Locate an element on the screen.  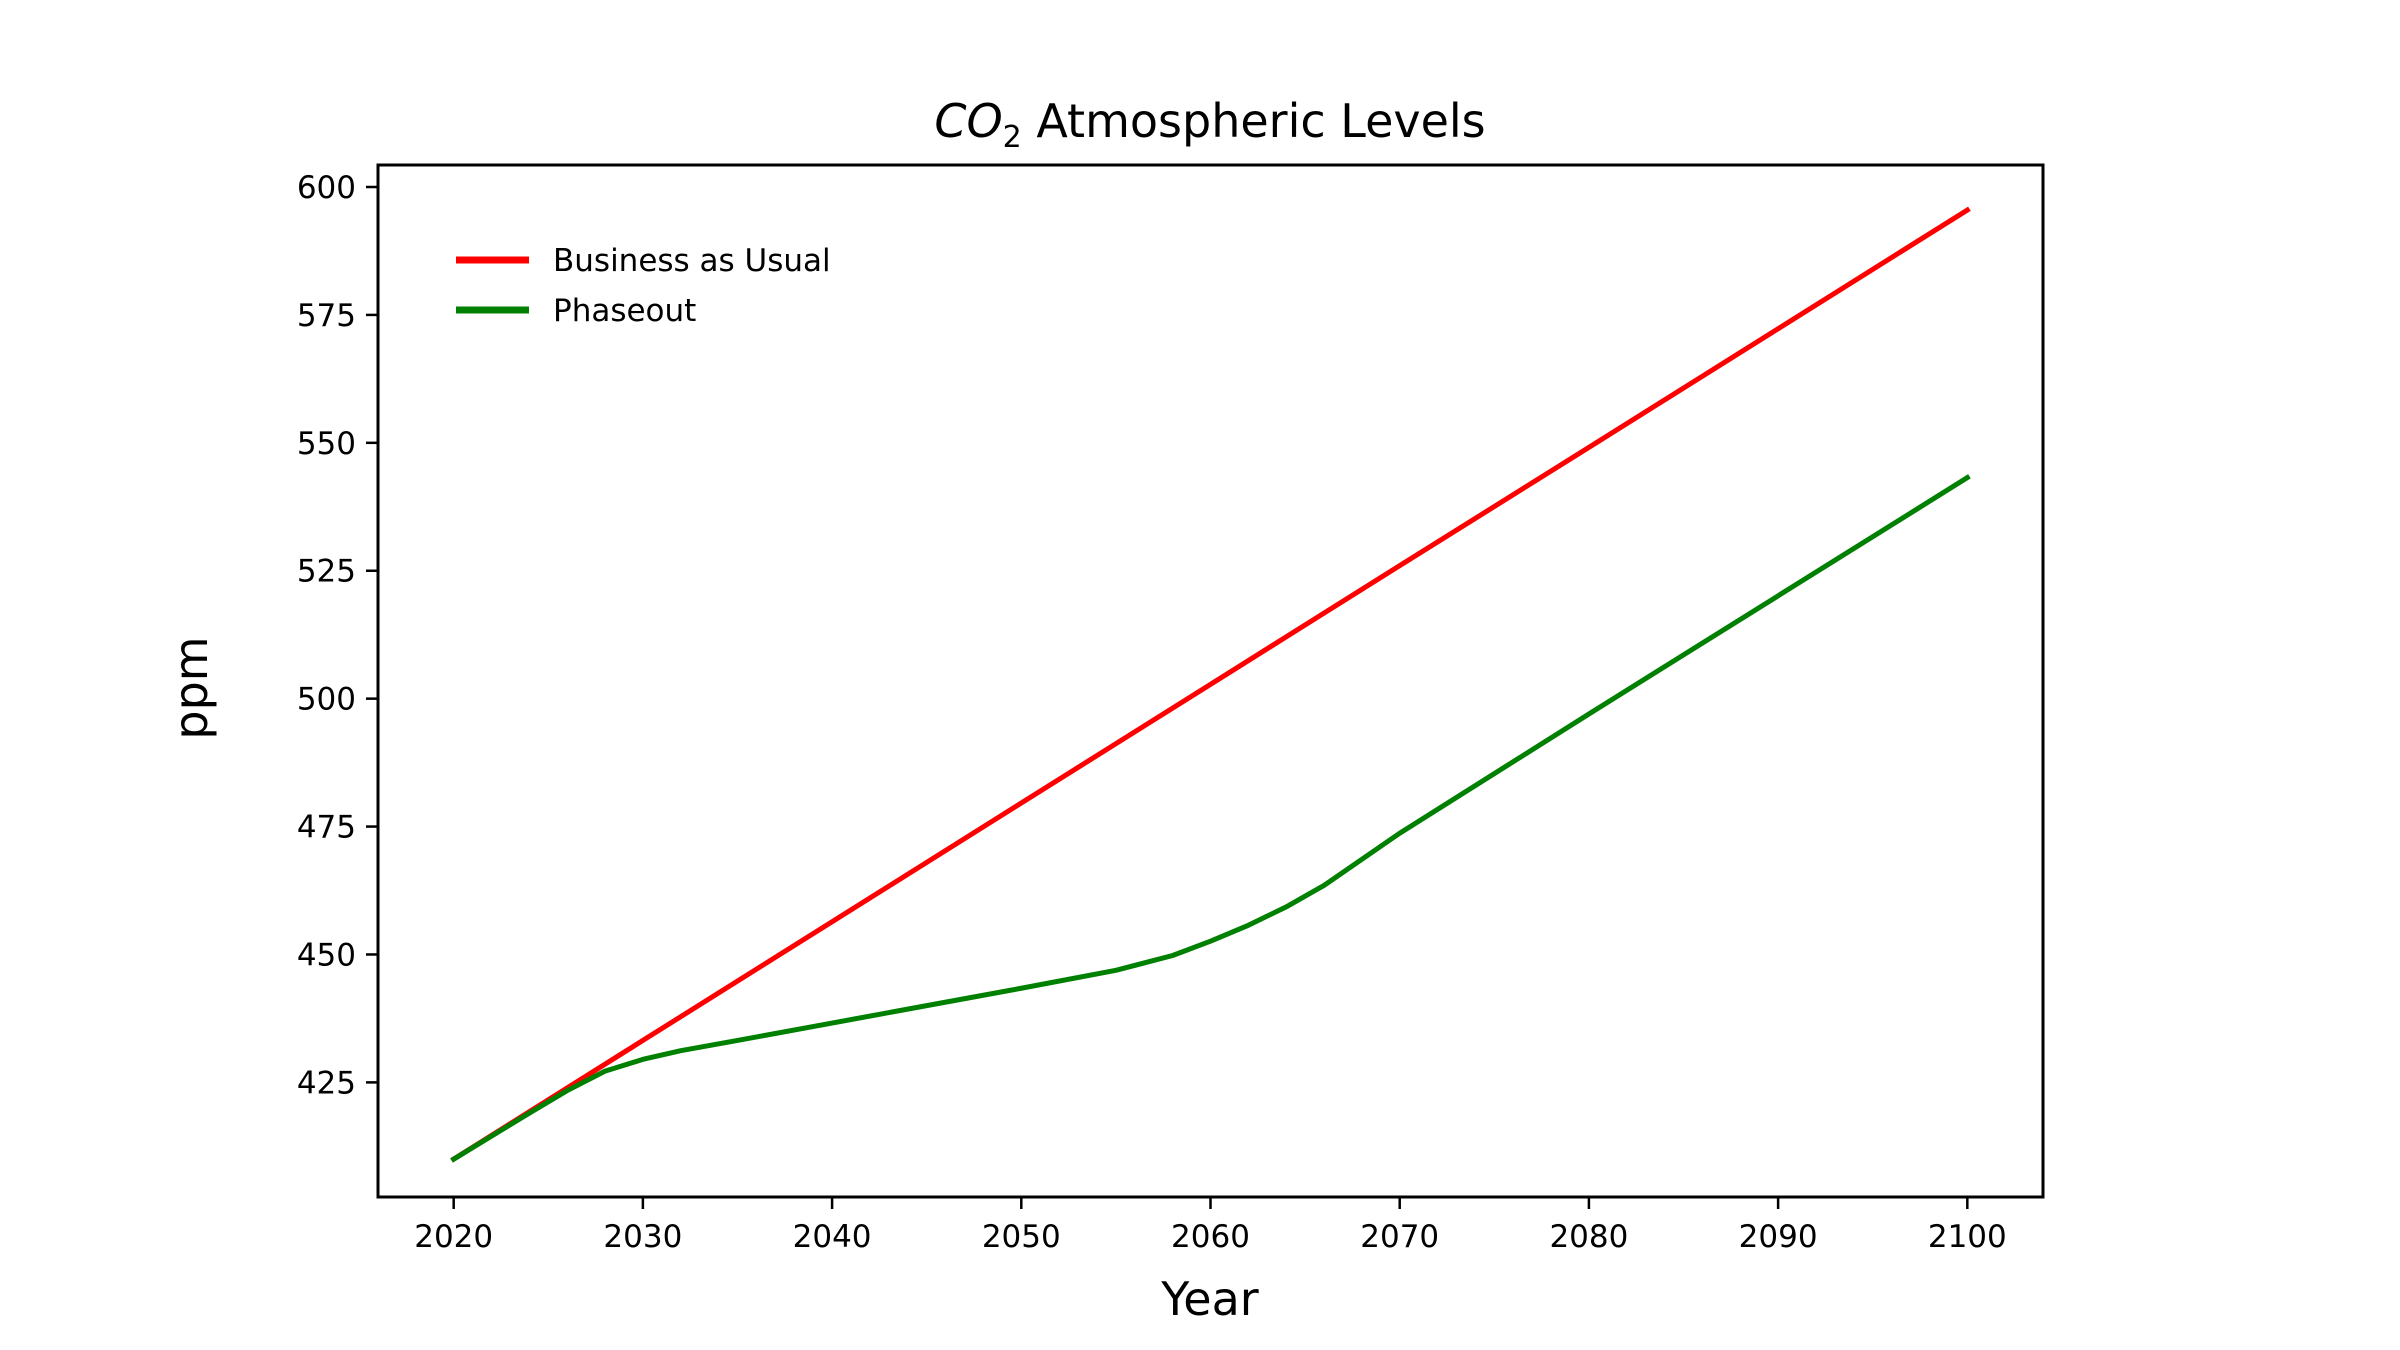
x-tick-label: 2020 is located at coordinates (453, 1237).